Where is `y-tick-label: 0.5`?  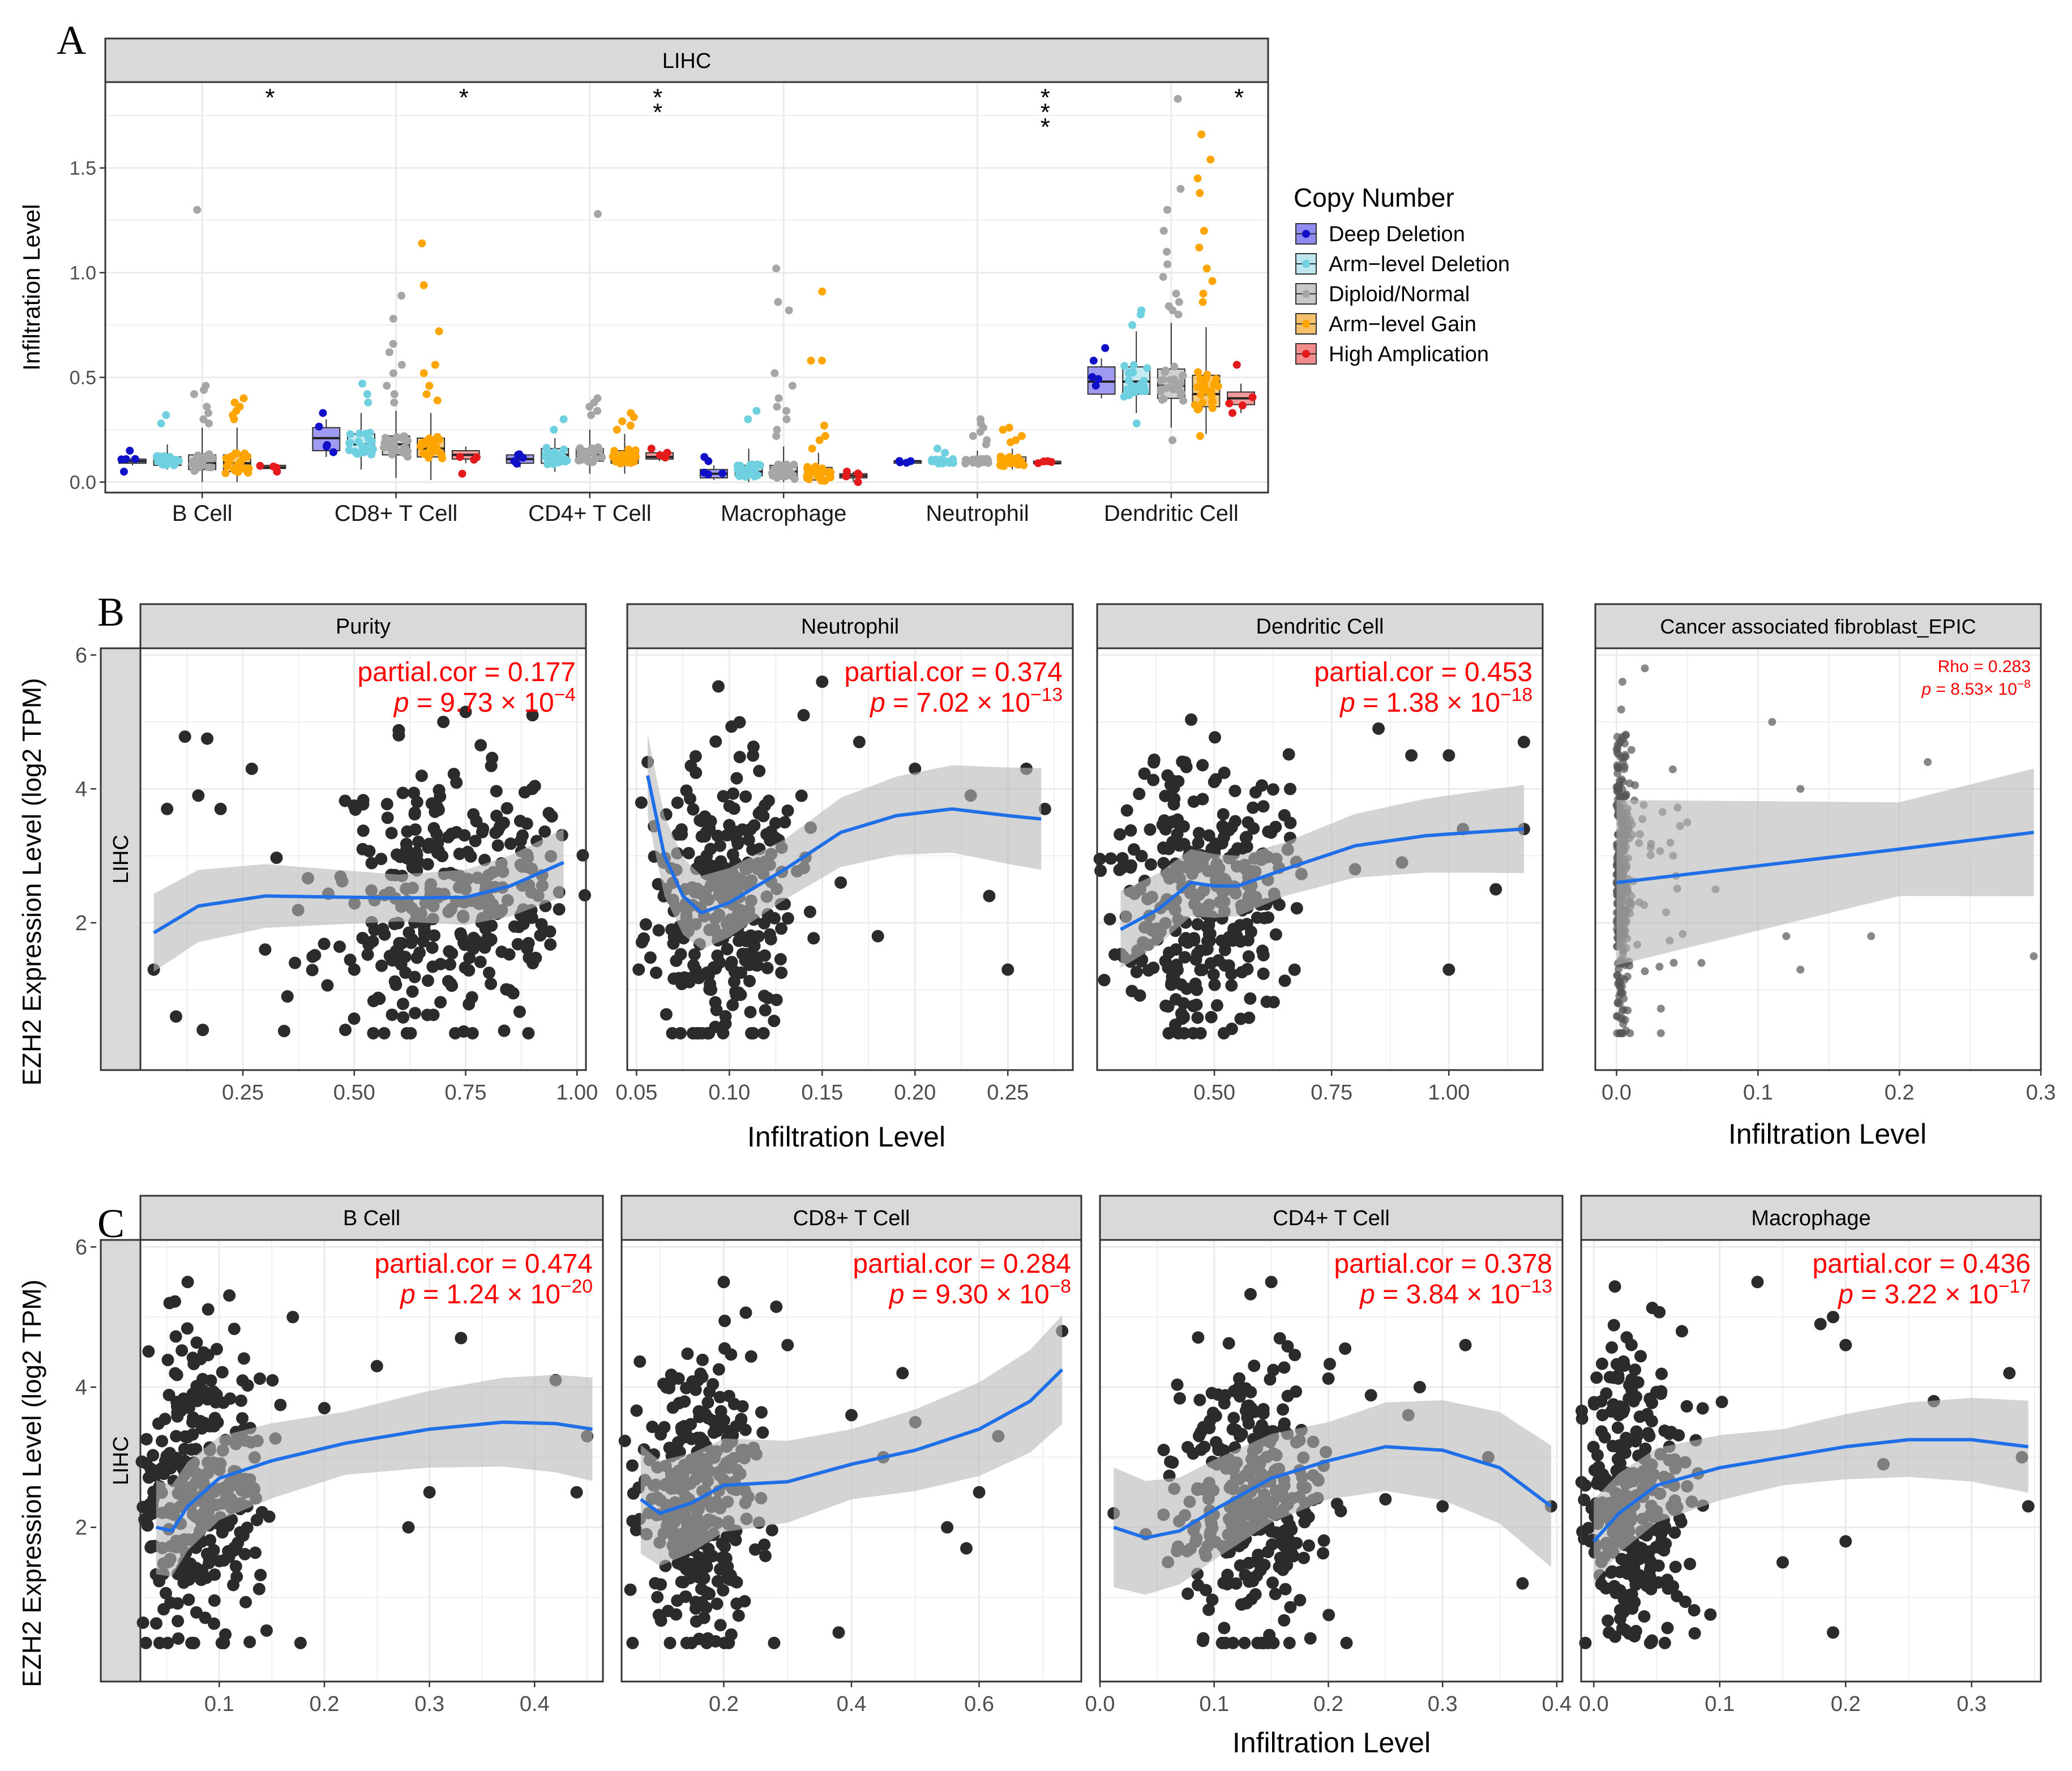
y-tick-label: 0.5 is located at coordinates (83, 378).